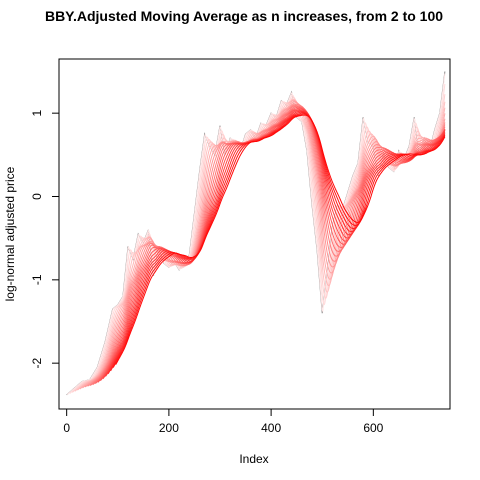 This screenshot has height=480, width=480. I want to click on x-tick-label: 600, so click(373, 428).